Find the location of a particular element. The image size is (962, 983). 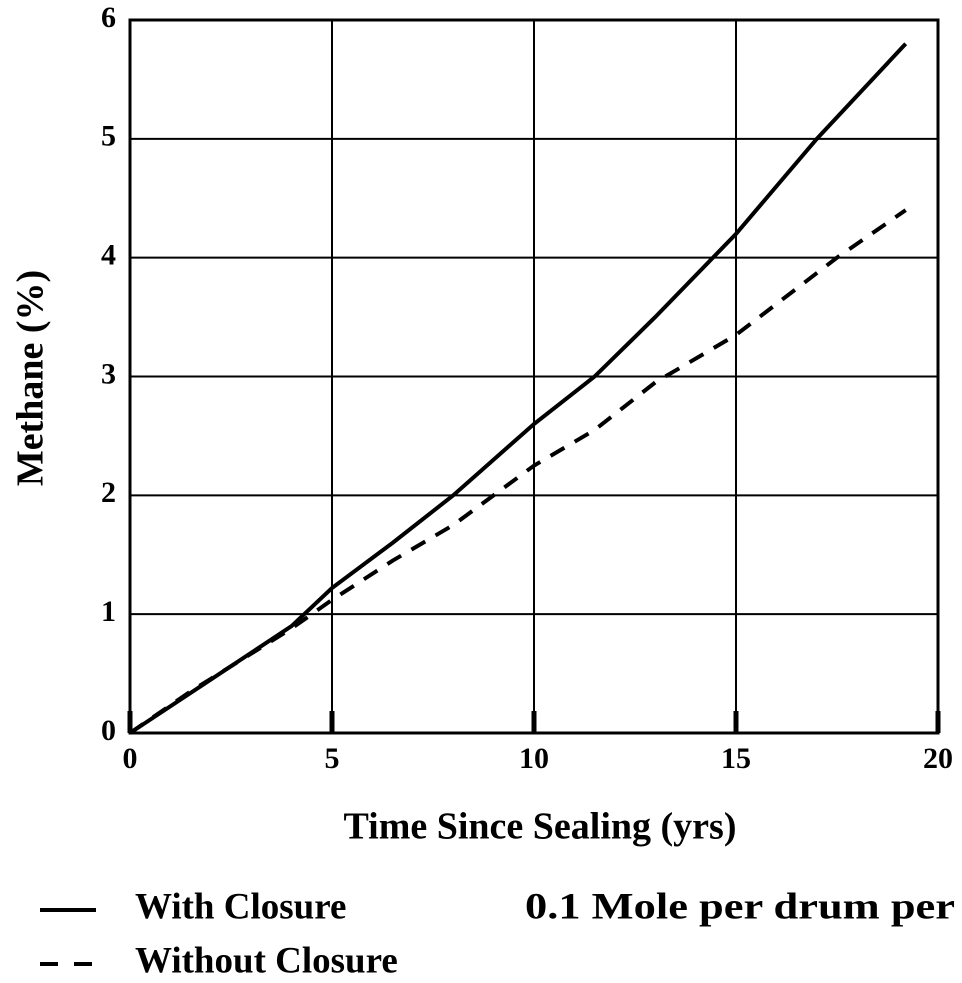

x-tick-label: 0 is located at coordinates (130, 758).